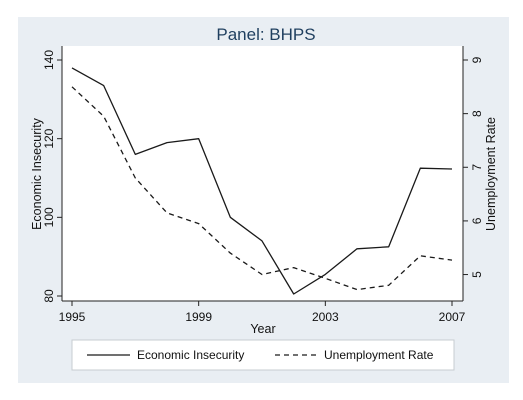 Image resolution: width=523 pixels, height=400 pixels. Describe the element at coordinates (190, 355) in the screenshot. I see `legend-label-economic-insecurity: Economic Insecurity` at that location.